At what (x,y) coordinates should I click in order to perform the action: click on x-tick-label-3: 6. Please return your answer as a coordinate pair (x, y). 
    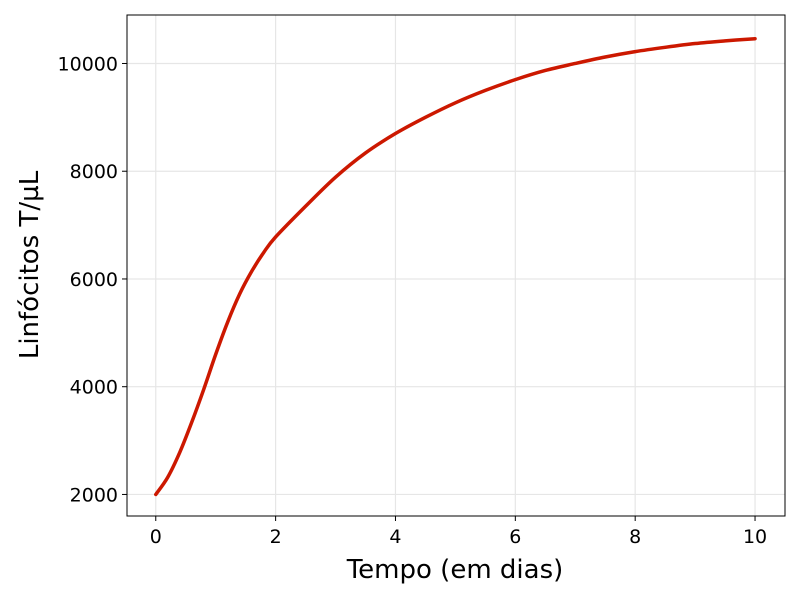
    Looking at the image, I should click on (515, 537).